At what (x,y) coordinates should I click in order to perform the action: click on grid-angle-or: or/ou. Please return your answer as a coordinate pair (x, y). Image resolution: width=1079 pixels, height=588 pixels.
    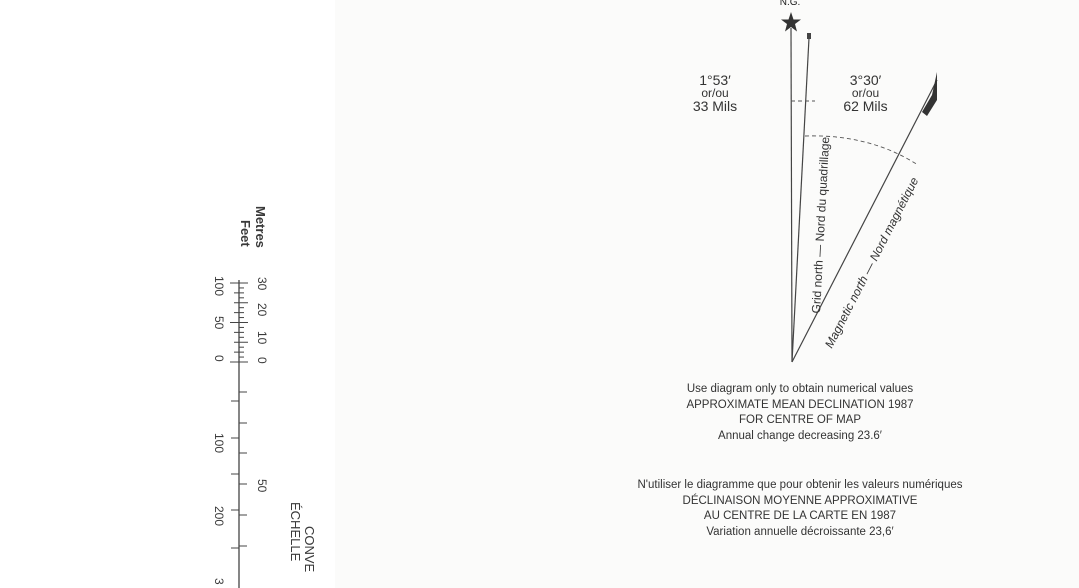
    Looking at the image, I should click on (715, 93).